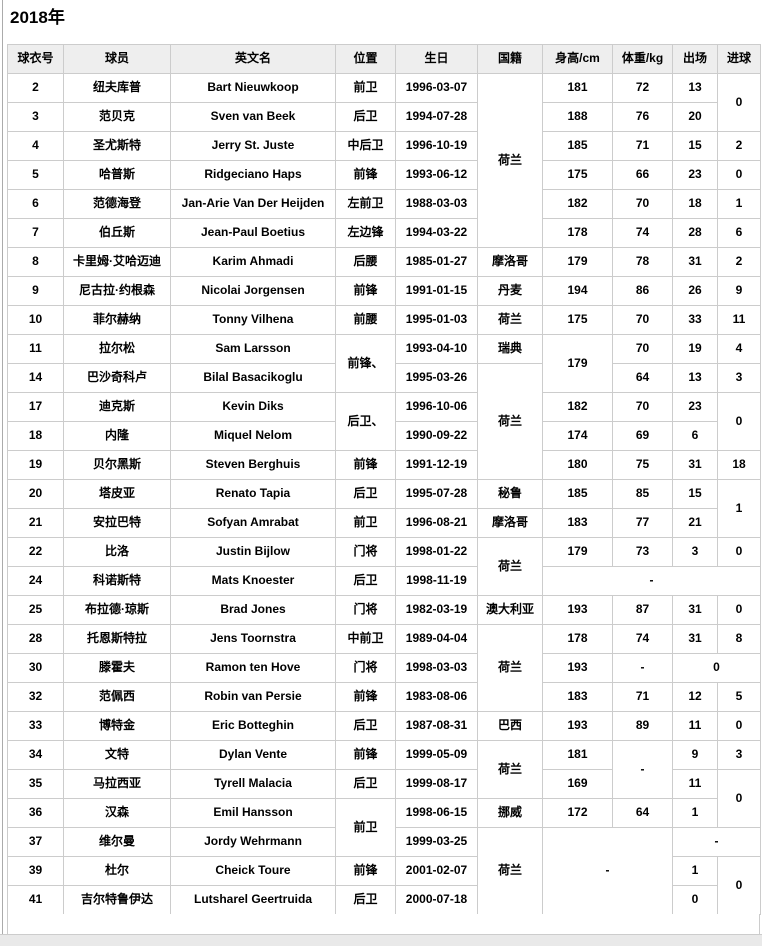 The width and height of the screenshot is (762, 946). What do you see at coordinates (117, 117) in the screenshot?
I see `cell-player: 范贝克` at bounding box center [117, 117].